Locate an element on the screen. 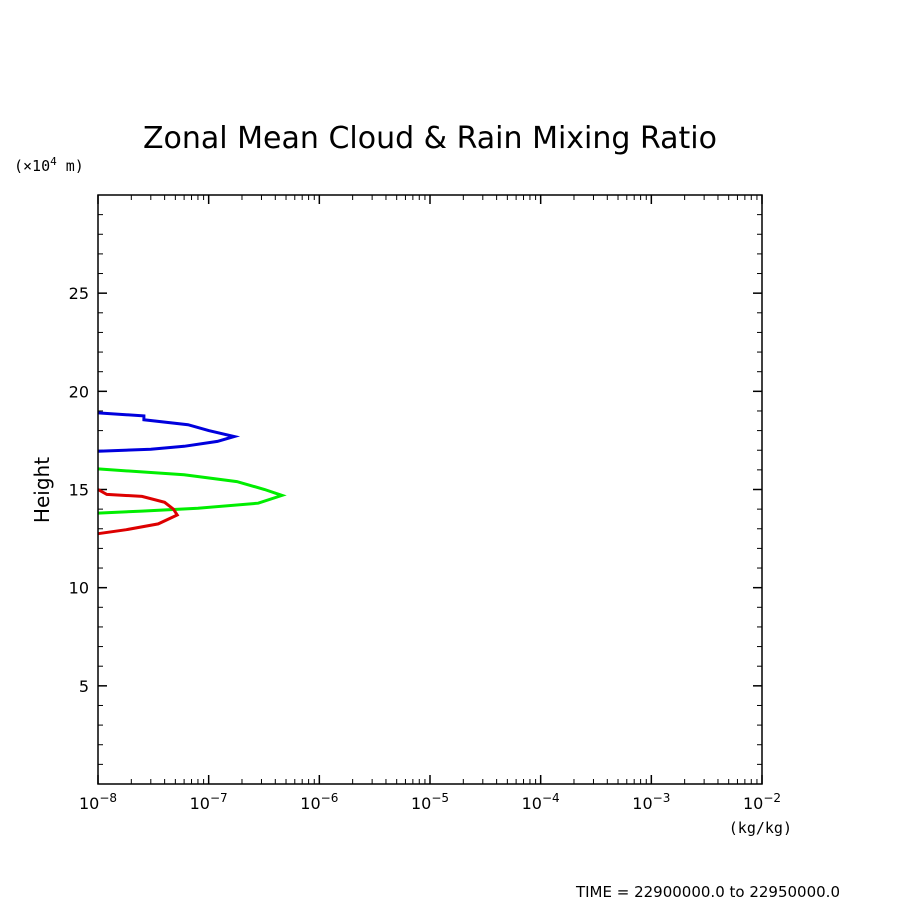 Image resolution: width=904 pixels, height=904 pixels. x-axis-unit: (kg/kg) is located at coordinates (760, 828).